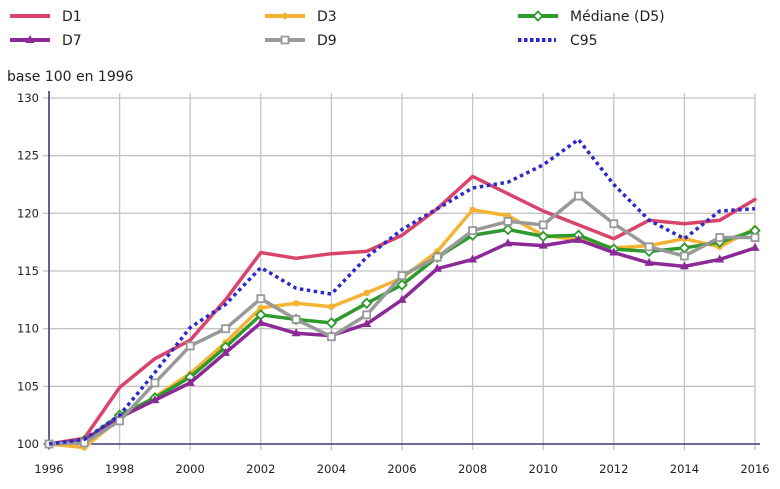 This screenshot has height=489, width=780. Describe the element at coordinates (46, 41) in the screenshot. I see `legend-item: D7` at that location.